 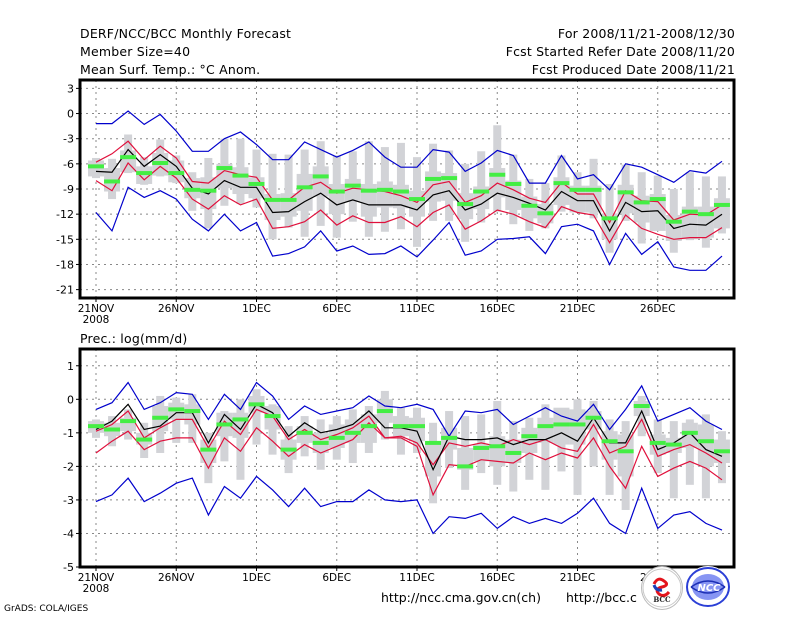 I want to click on bcc-url-link: http://bcc.c, so click(x=601, y=597).